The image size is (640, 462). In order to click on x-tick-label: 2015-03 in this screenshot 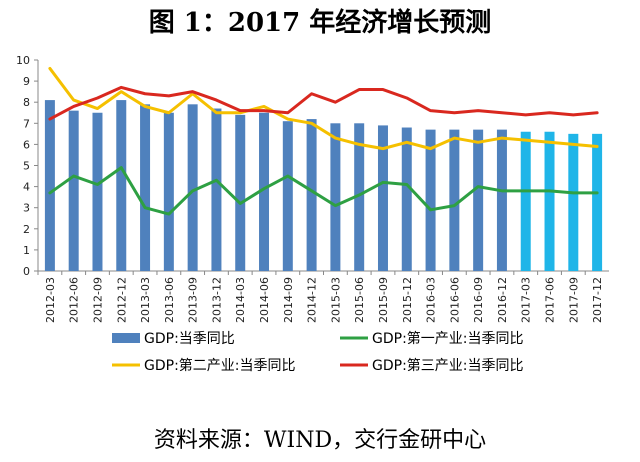, I will do `click(335, 300)`.